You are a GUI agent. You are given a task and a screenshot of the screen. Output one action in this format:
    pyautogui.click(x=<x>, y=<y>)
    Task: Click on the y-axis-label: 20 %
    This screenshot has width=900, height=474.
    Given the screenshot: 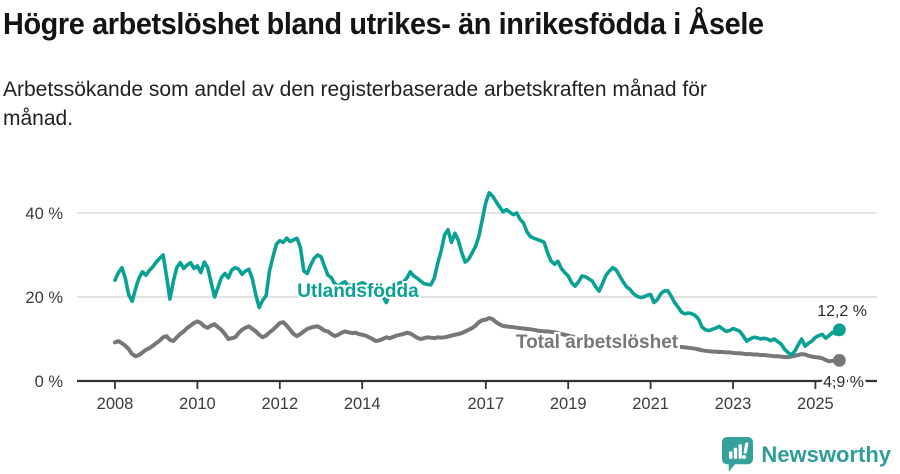 What is the action you would take?
    pyautogui.click(x=44, y=298)
    